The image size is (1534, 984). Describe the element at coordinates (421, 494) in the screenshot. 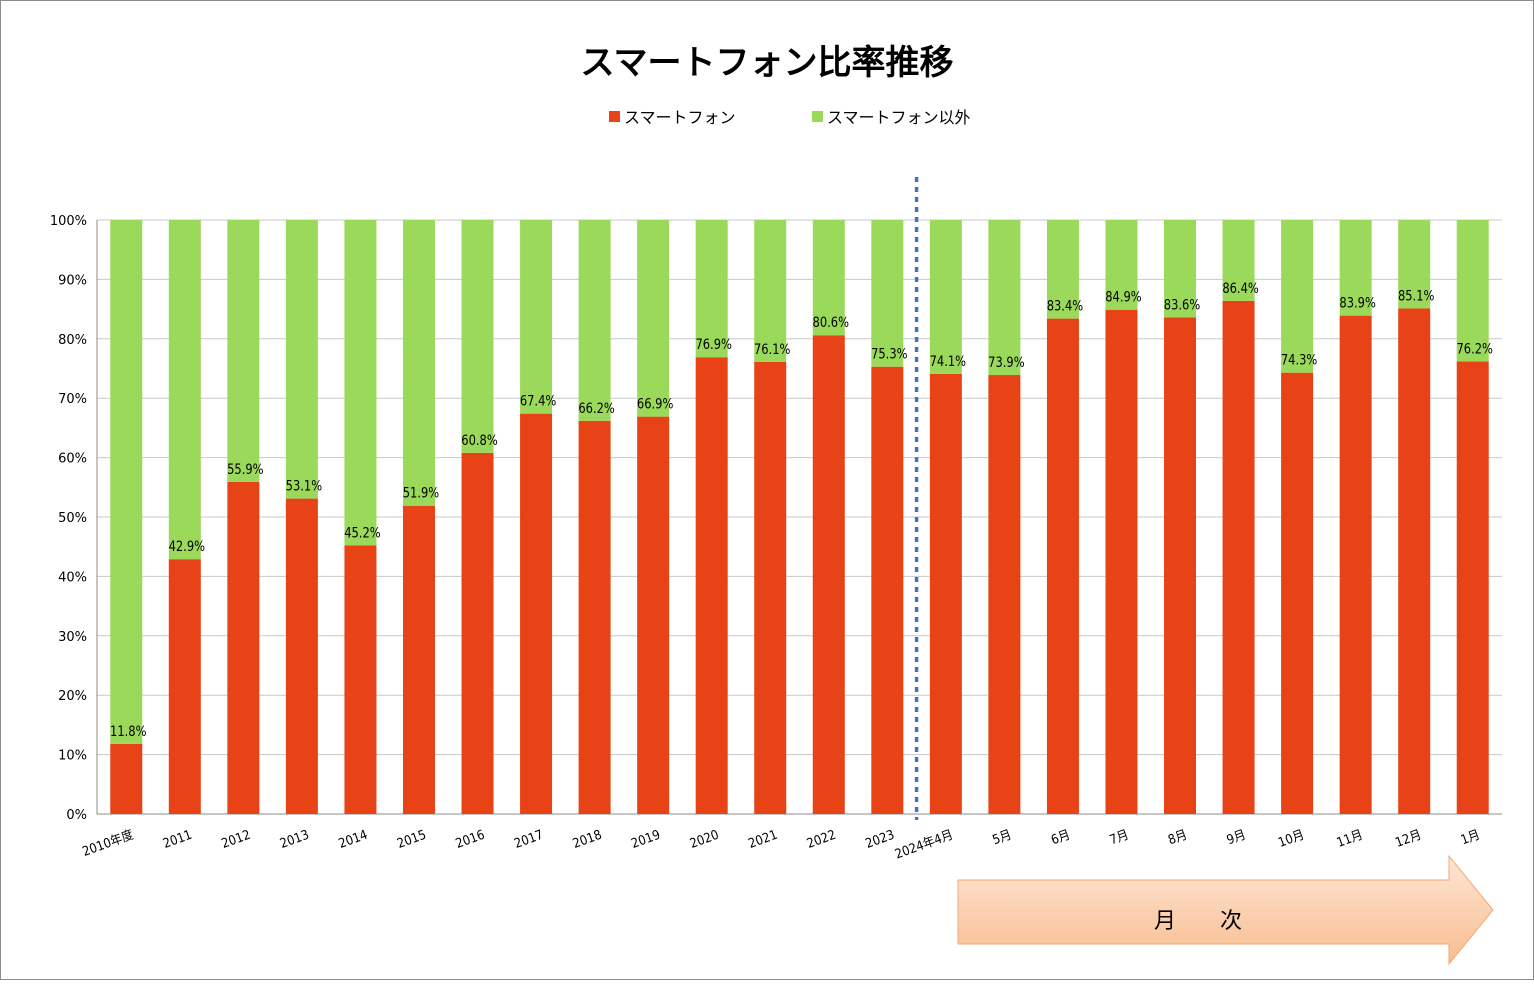

I see `data-label: 51.9%` at that location.